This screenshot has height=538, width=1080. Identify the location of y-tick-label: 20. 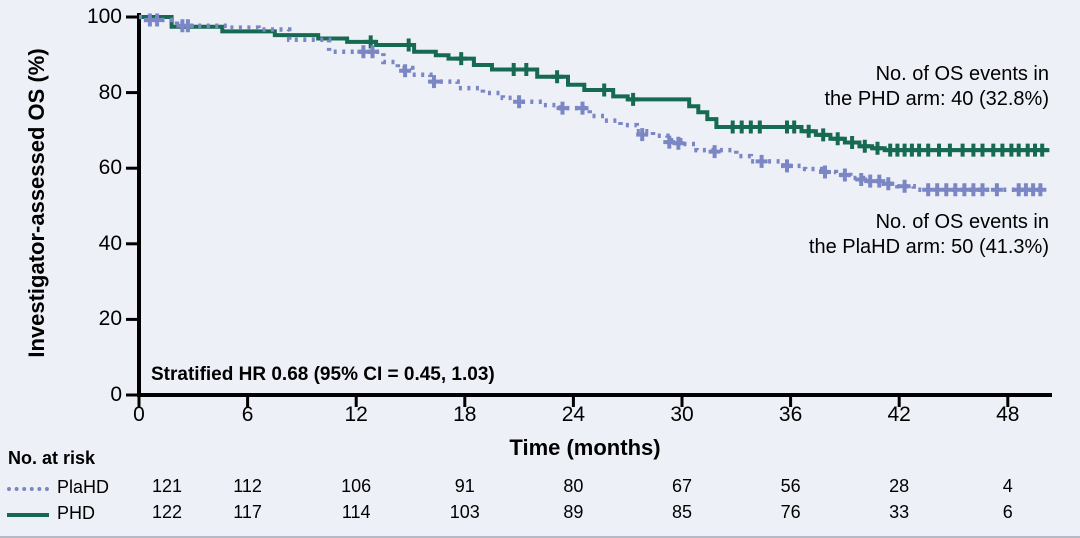
(110, 319).